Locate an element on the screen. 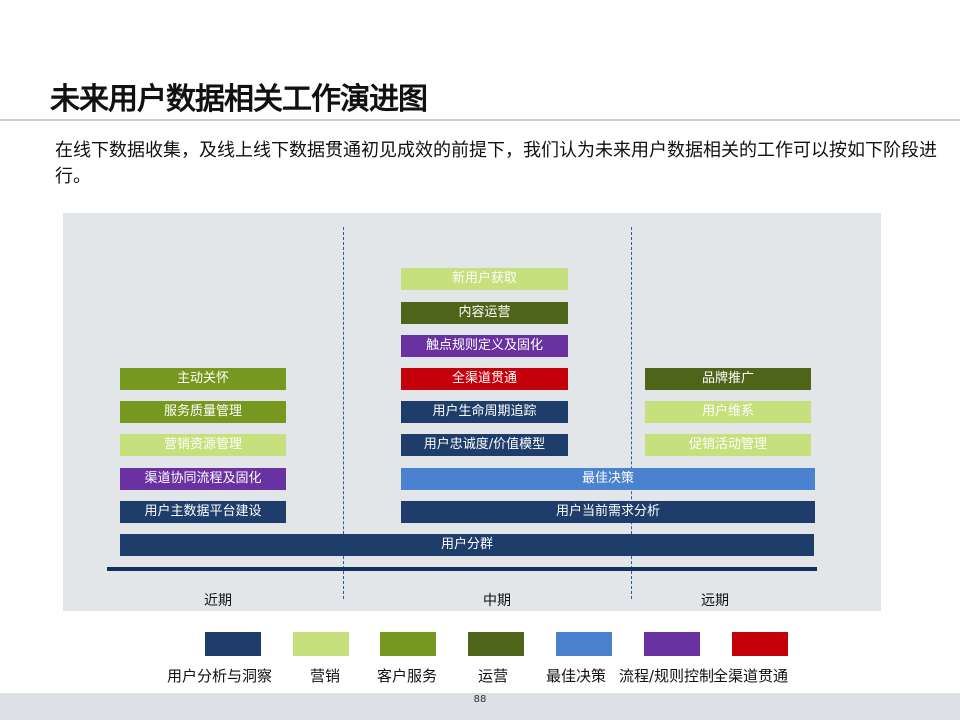  box-mid-new-users: 新用户获取 is located at coordinates (484, 279).